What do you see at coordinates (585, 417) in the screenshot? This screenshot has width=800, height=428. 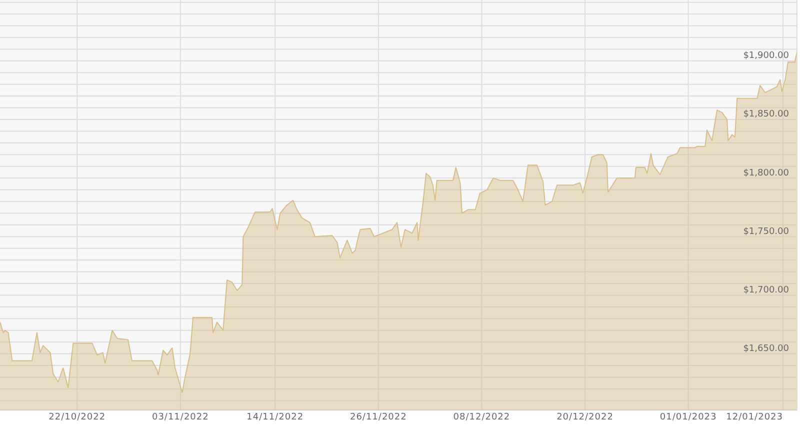 I see `x-tick-label: 20/12/2022` at bounding box center [585, 417].